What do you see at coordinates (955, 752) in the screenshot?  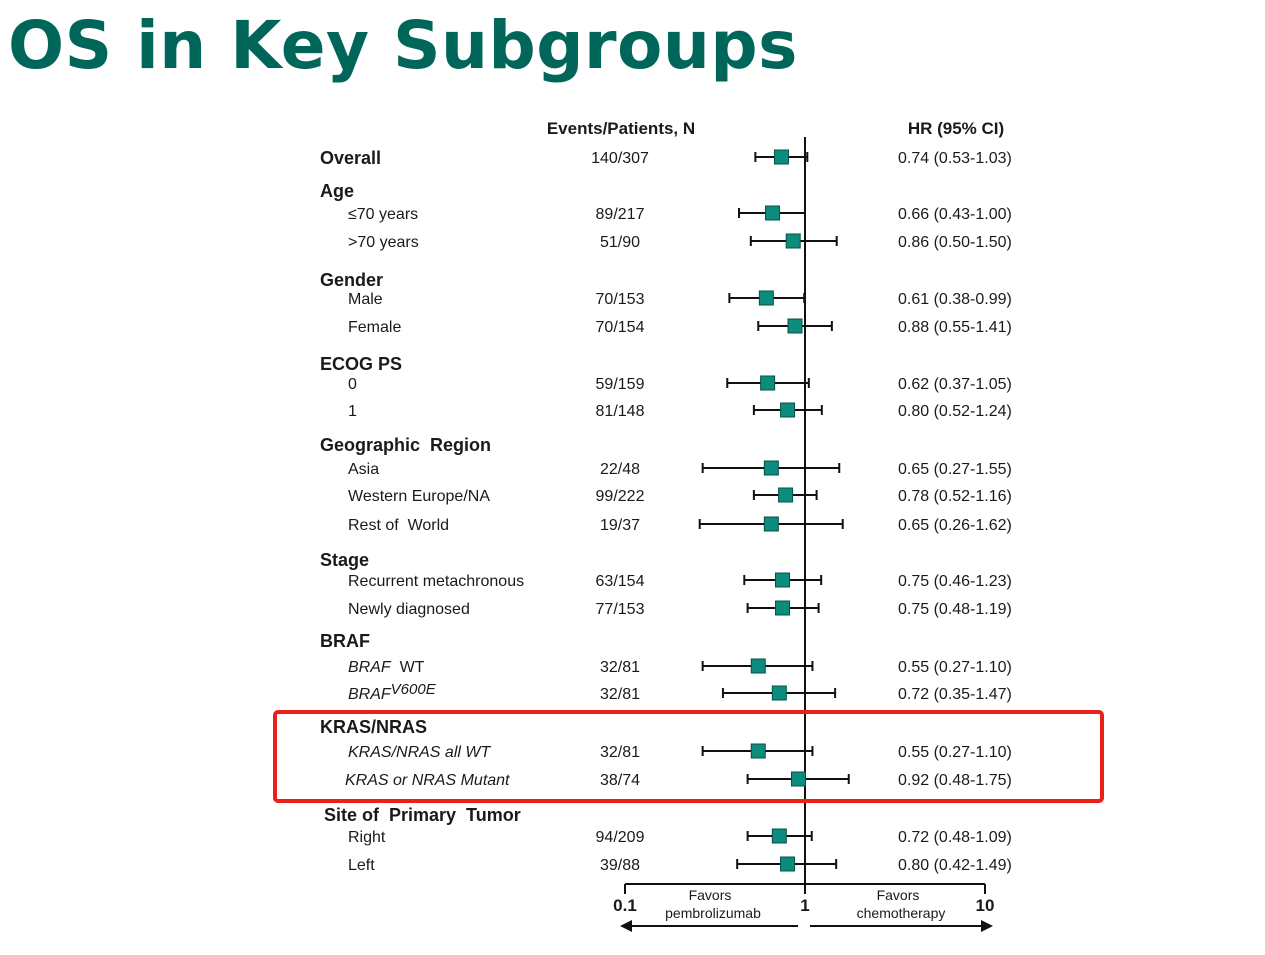 I see `hr-value-g7-r0: 0.55 (0.27-1.10)` at bounding box center [955, 752].